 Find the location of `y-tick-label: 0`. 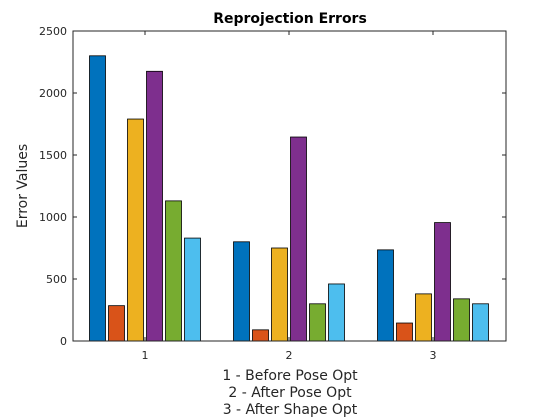

y-tick-label: 0 is located at coordinates (63, 341).